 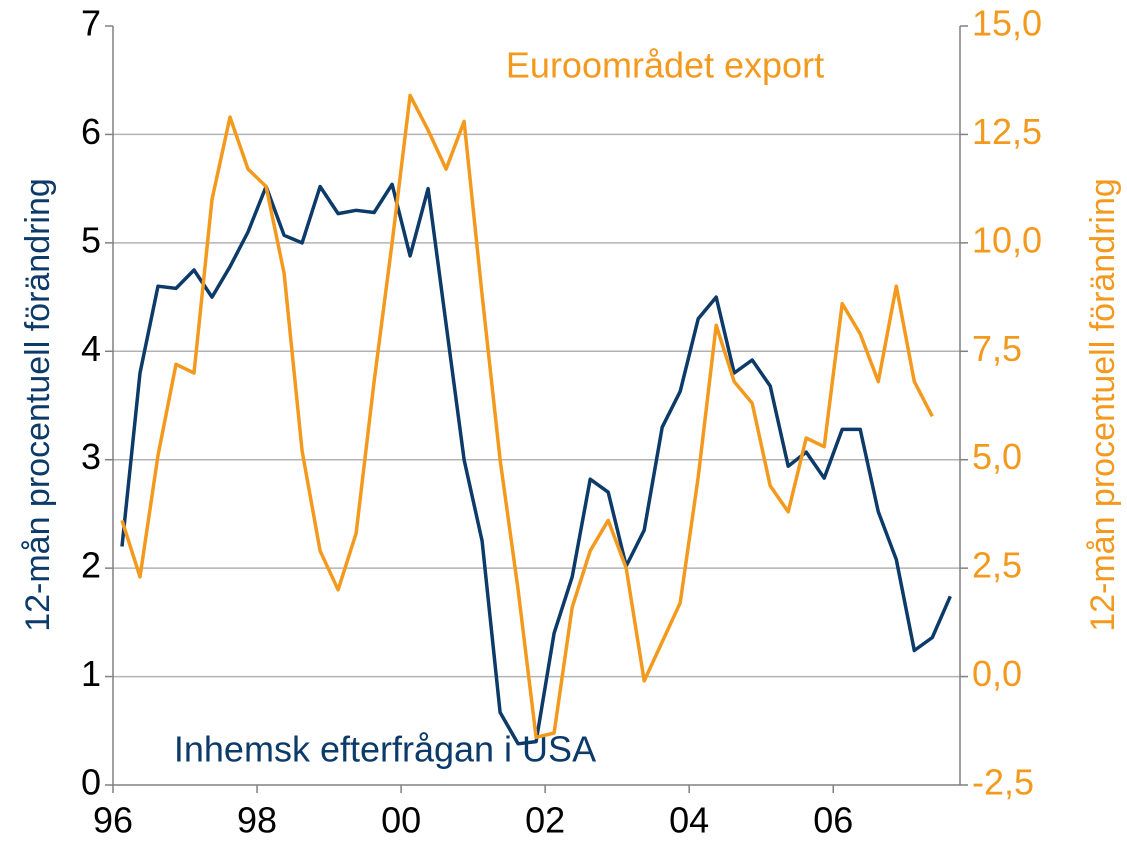 What do you see at coordinates (91, 348) in the screenshot?
I see `y-tick-label: 4` at bounding box center [91, 348].